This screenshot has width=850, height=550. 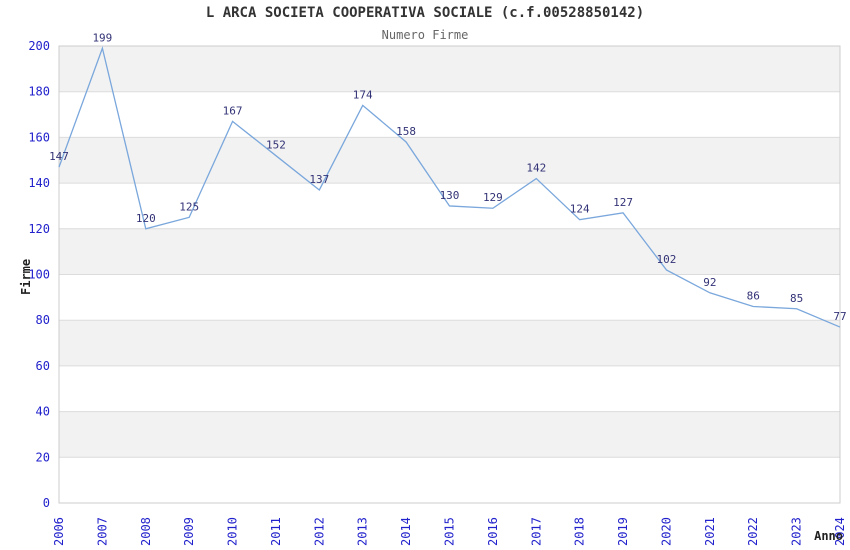 What do you see at coordinates (425, 35) in the screenshot?
I see `chart-subtitle: Numero Firme` at bounding box center [425, 35].